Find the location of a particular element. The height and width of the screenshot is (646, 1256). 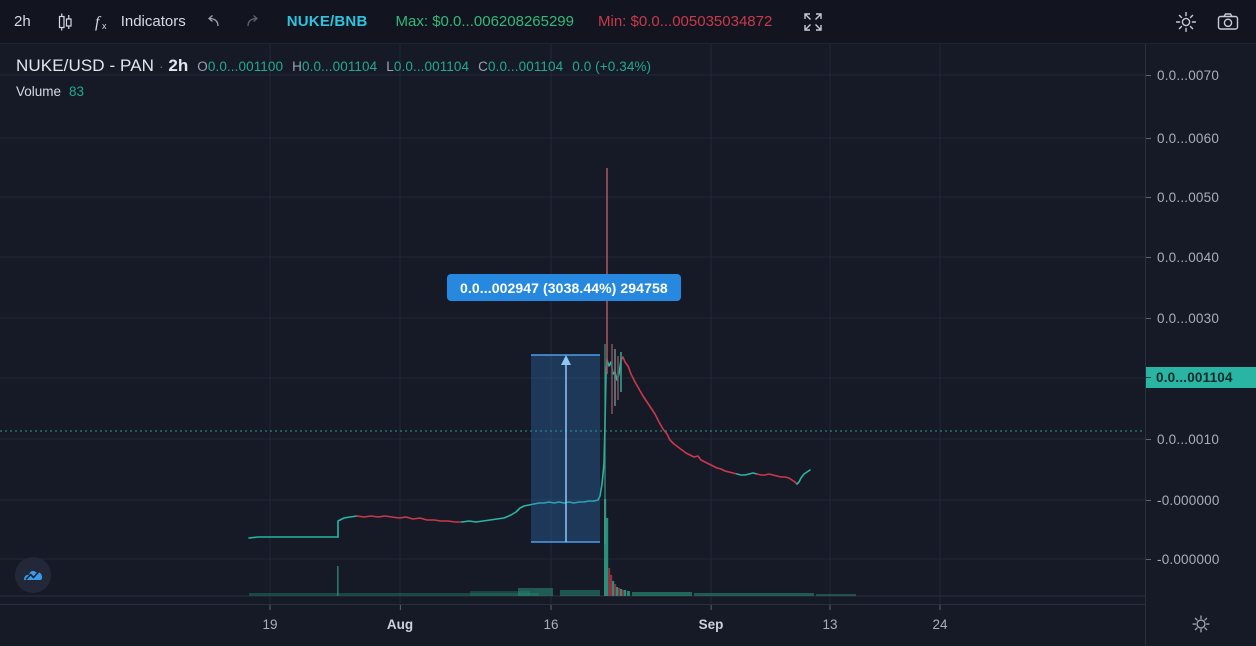

time-tick-label: 24 is located at coordinates (940, 624).